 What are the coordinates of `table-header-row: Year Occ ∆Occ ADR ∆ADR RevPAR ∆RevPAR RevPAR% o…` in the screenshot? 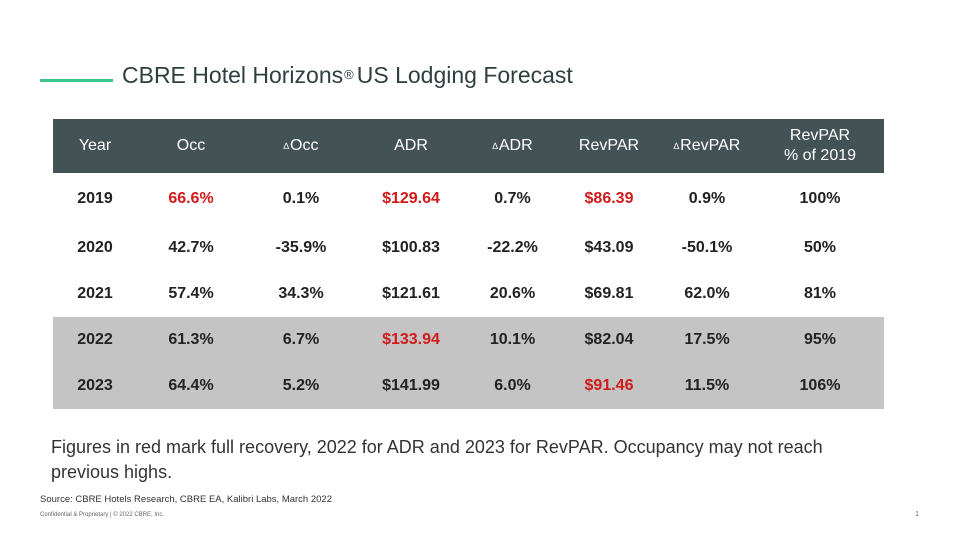 It's located at (468, 146).